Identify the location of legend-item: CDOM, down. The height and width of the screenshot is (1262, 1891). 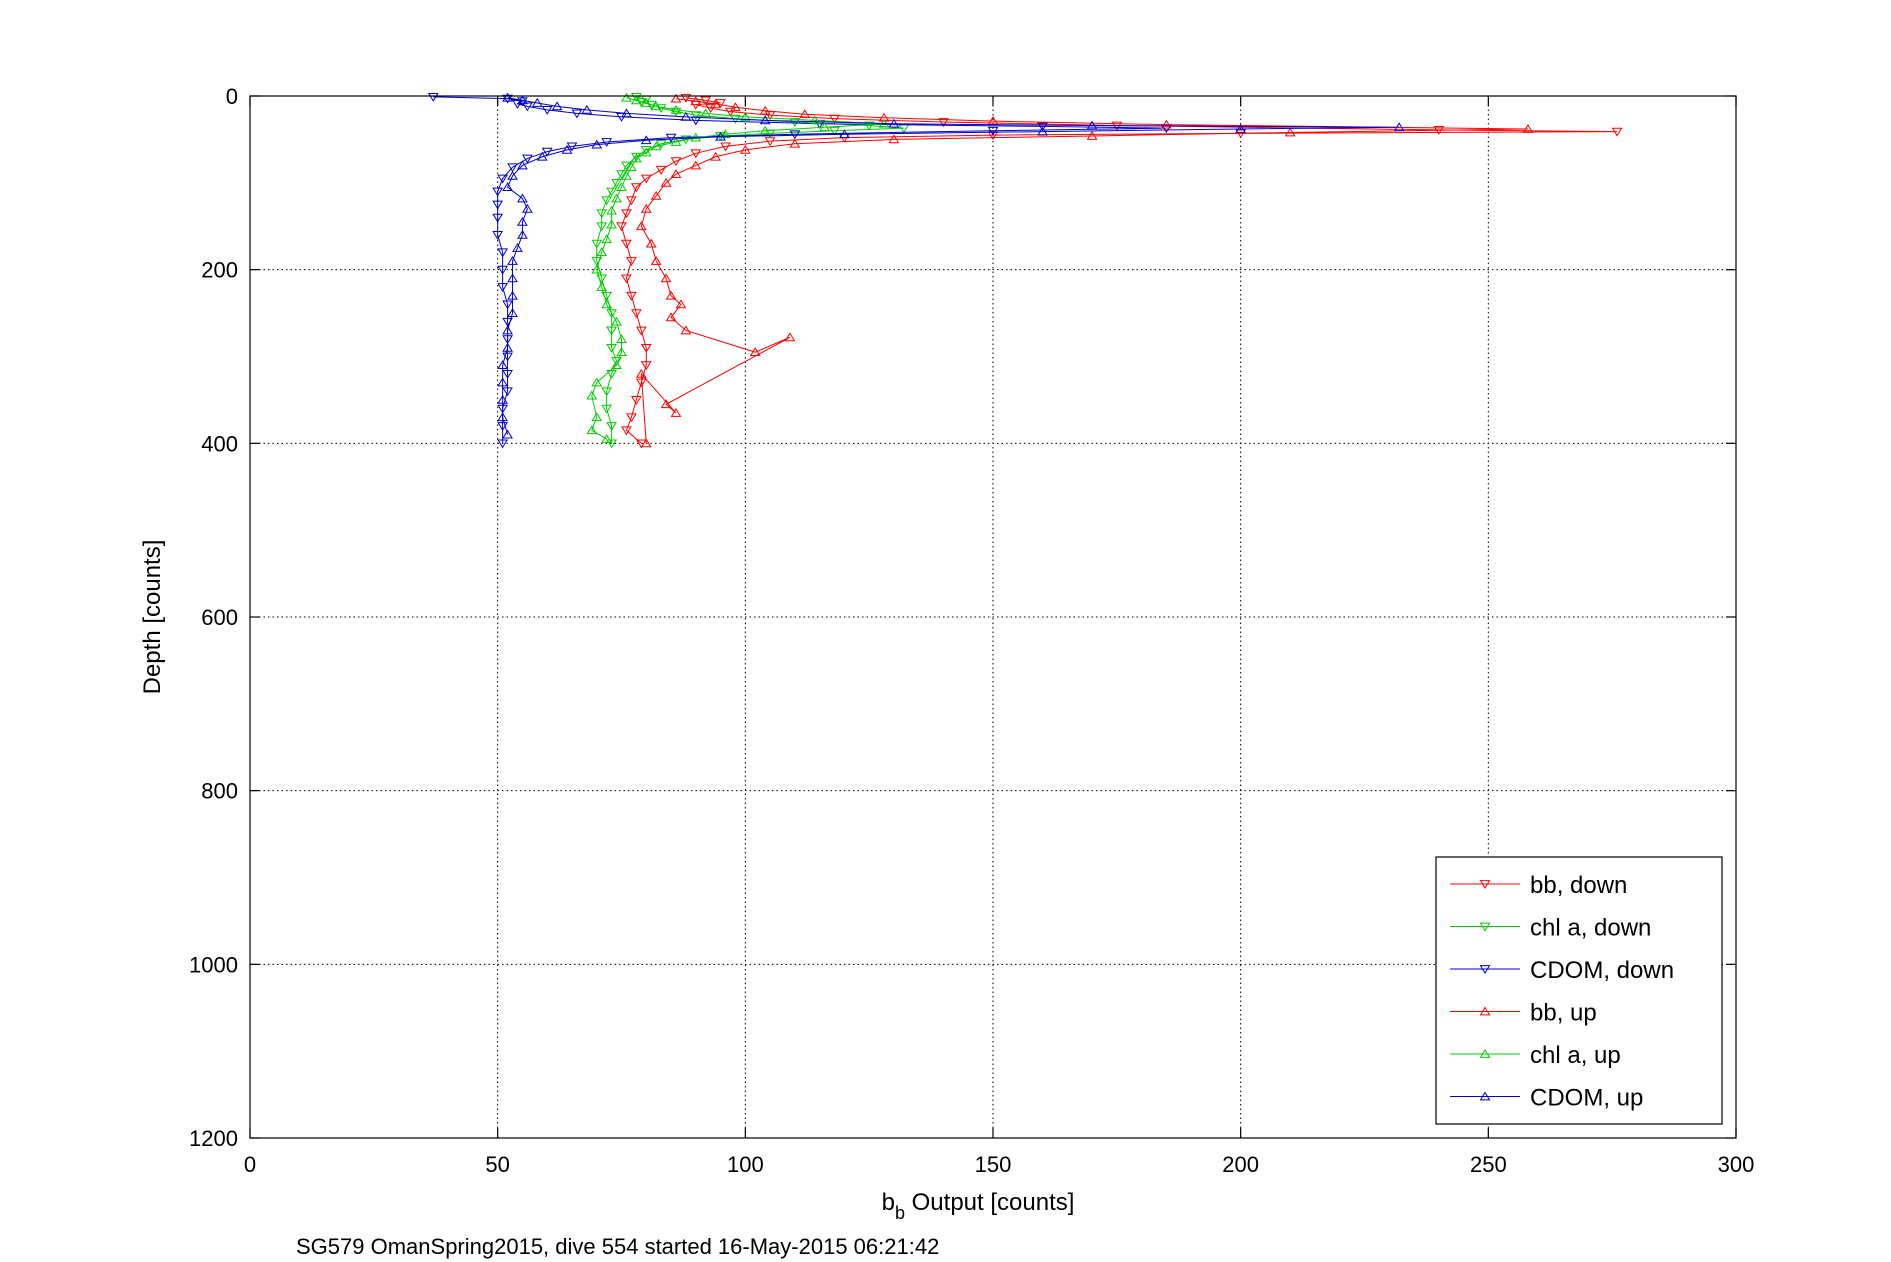
(1562, 970).